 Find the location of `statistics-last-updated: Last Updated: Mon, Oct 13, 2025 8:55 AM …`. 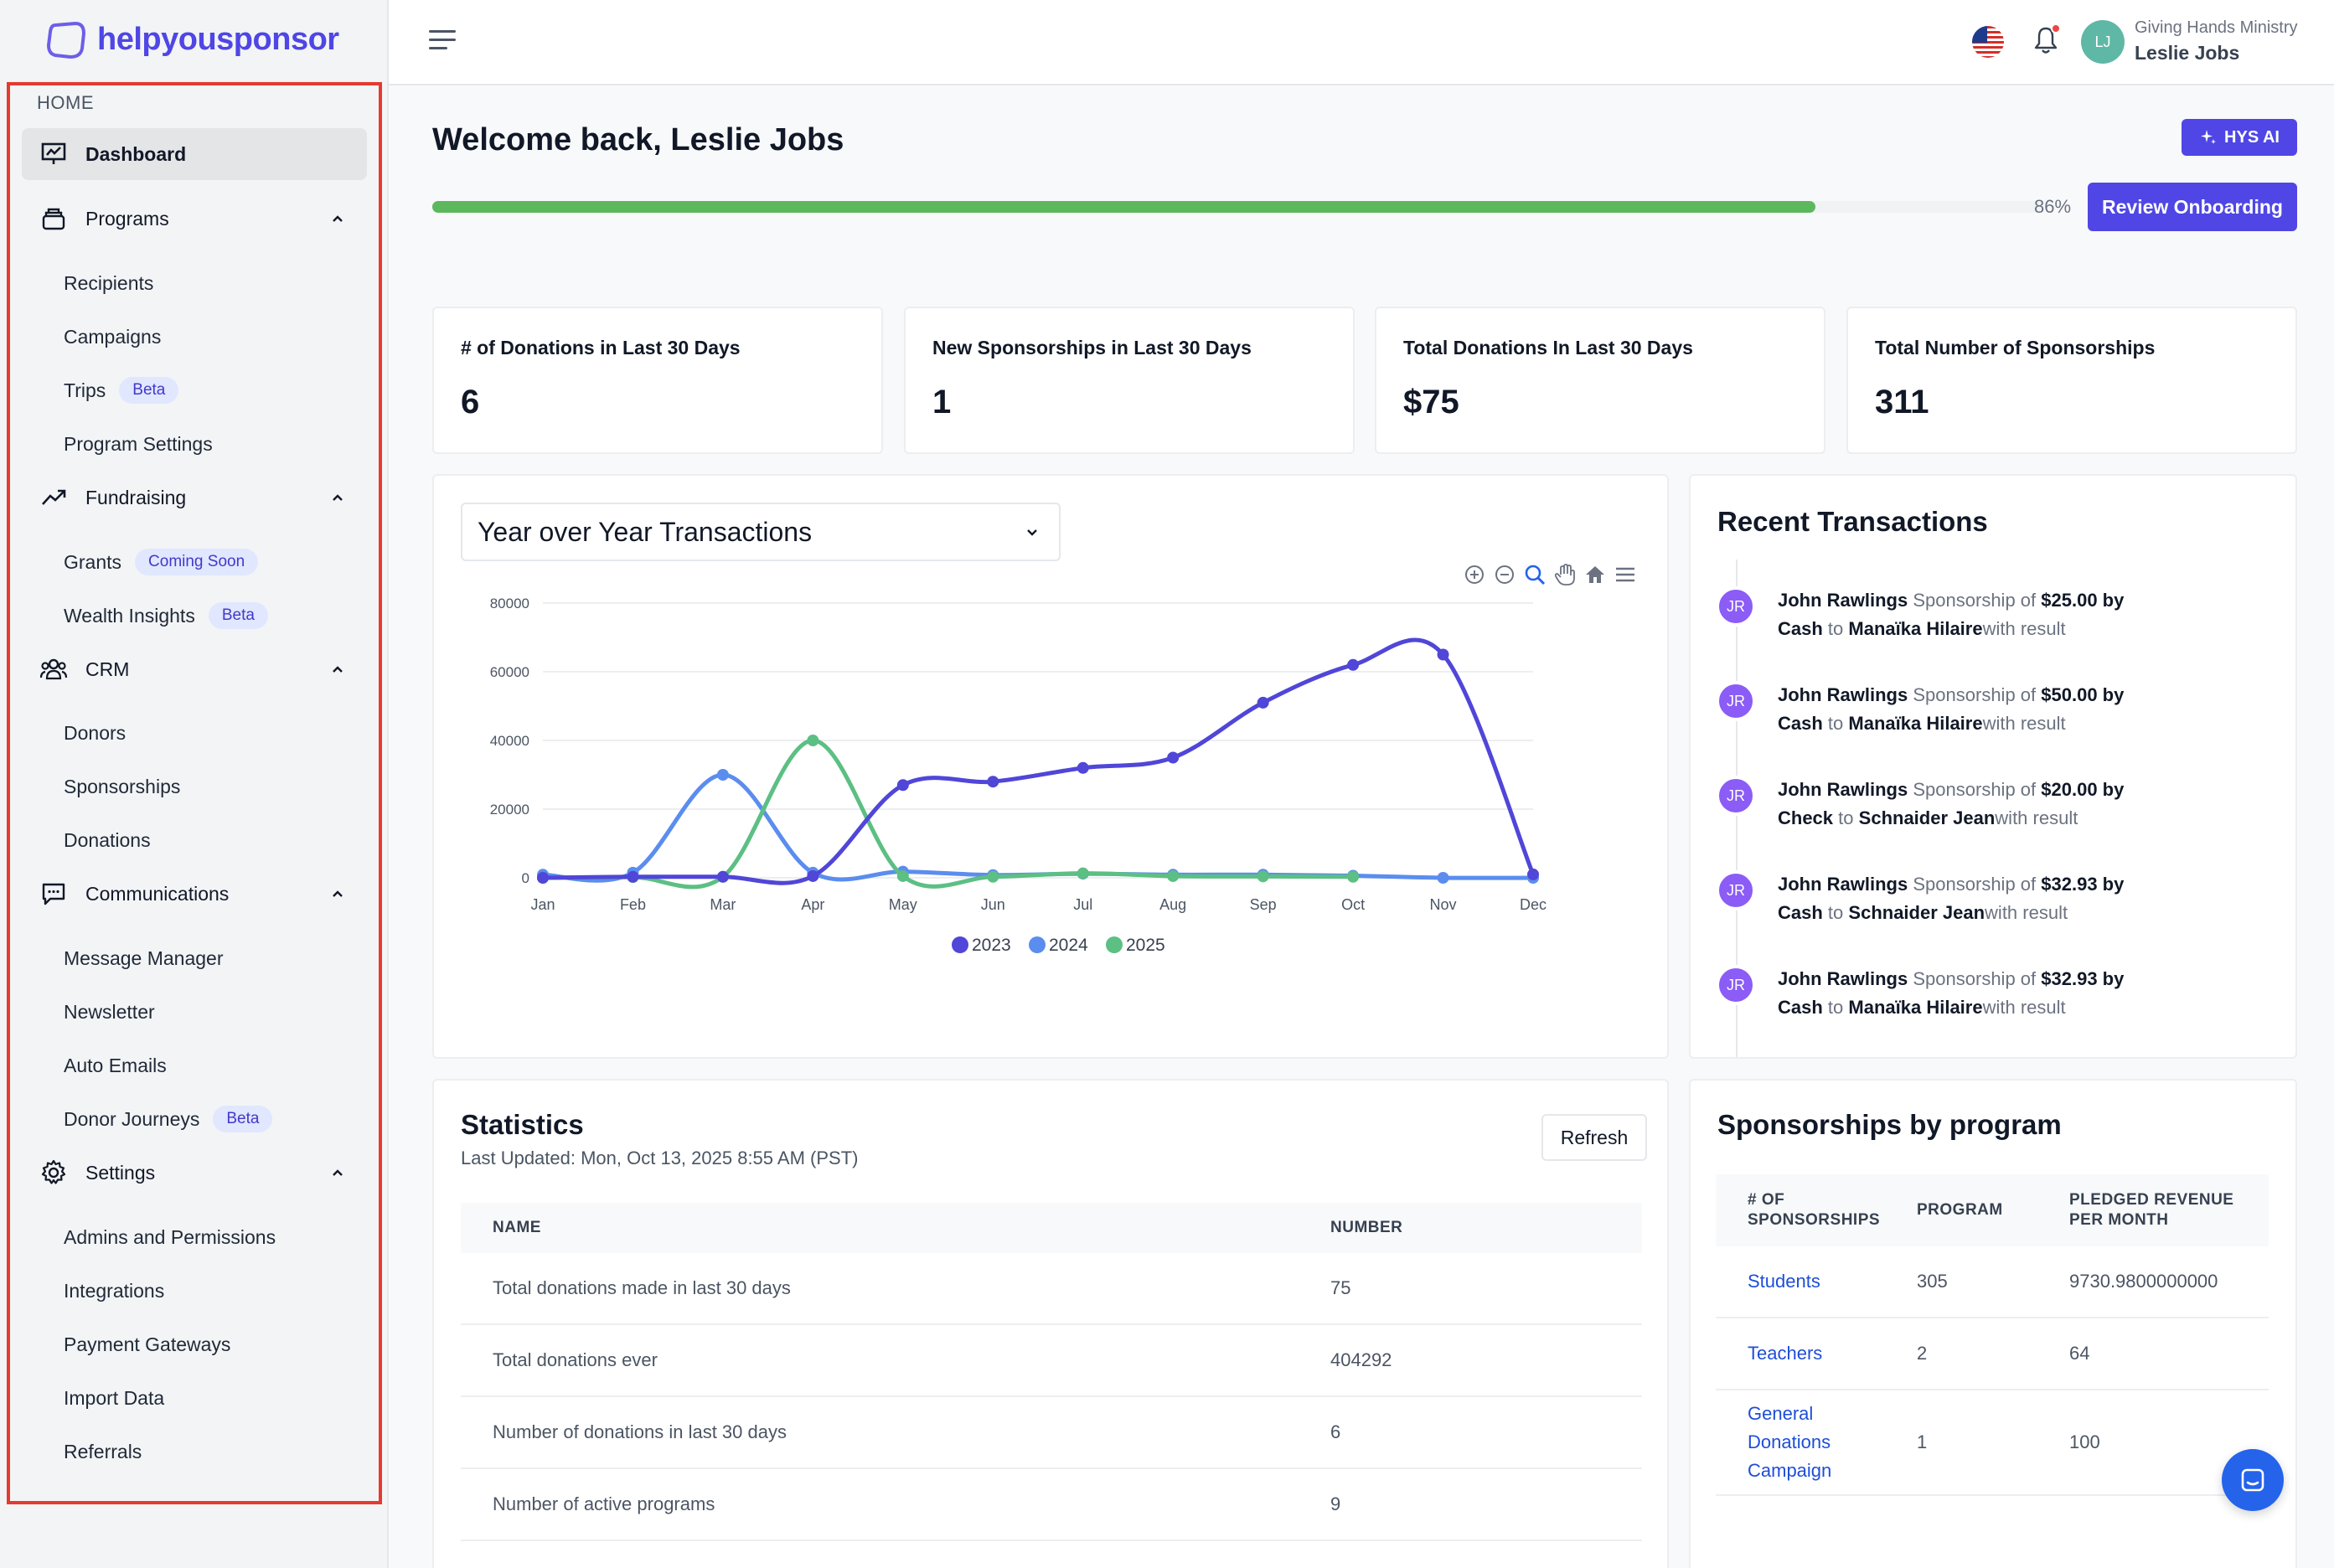

statistics-last-updated: Last Updated: Mon, Oct 13, 2025 8:55 AM … is located at coordinates (660, 1158).